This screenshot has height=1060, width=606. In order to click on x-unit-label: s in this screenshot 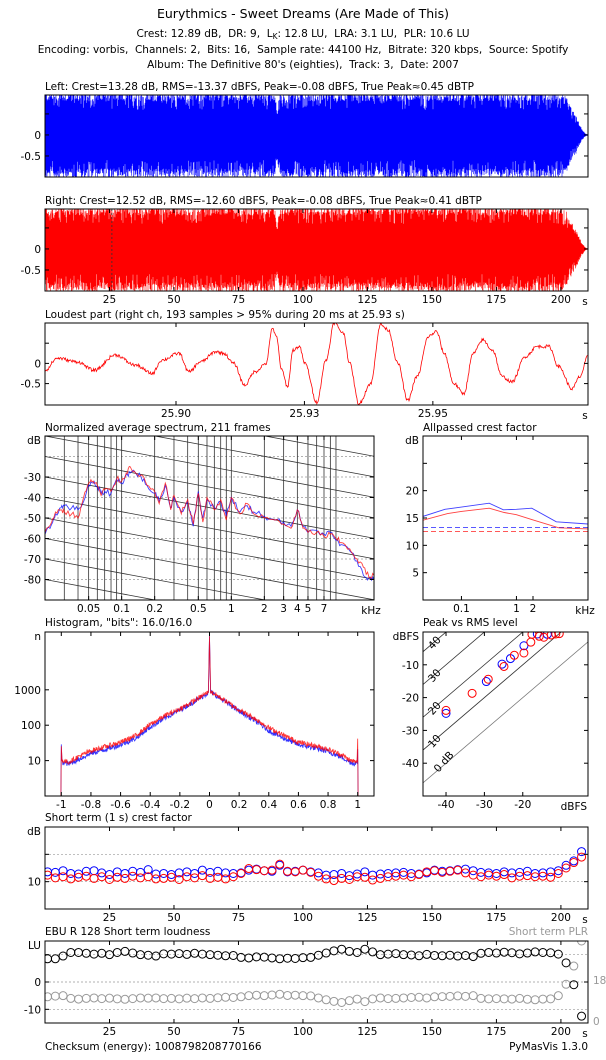, I will do `click(584, 1034)`.